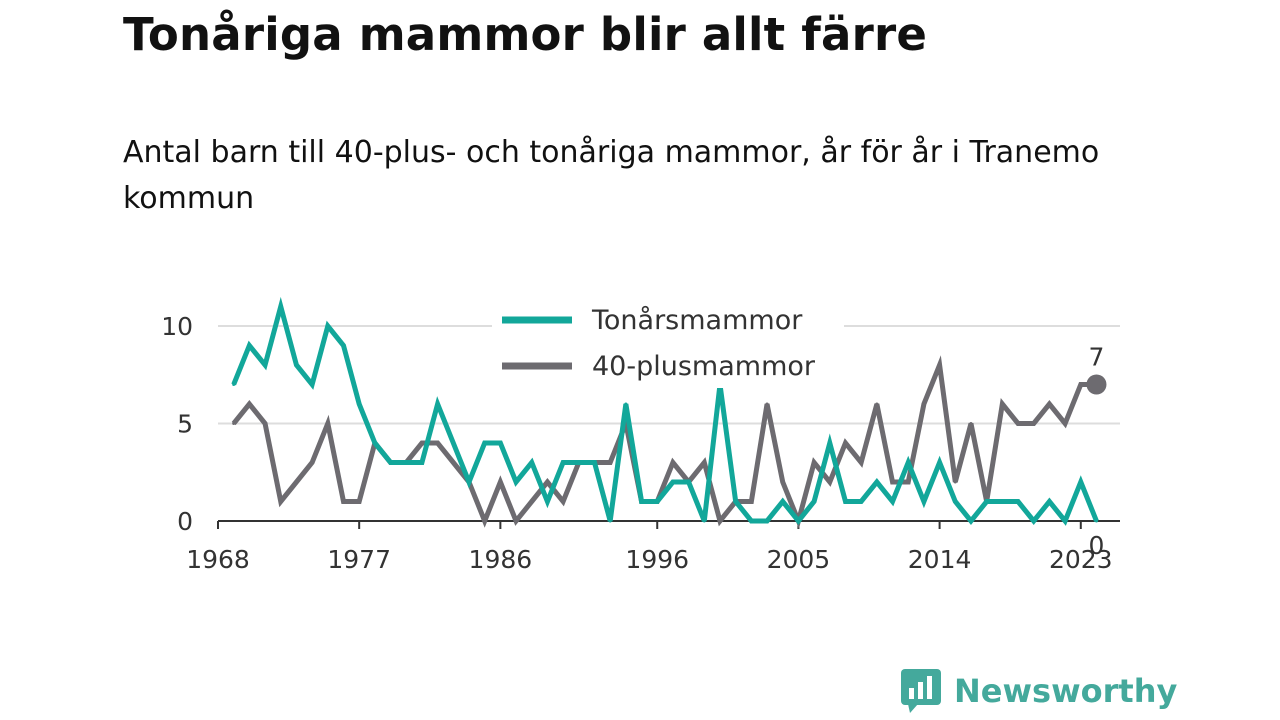  I want to click on newsworthy-brand: Newsworthy, so click(1038, 691).